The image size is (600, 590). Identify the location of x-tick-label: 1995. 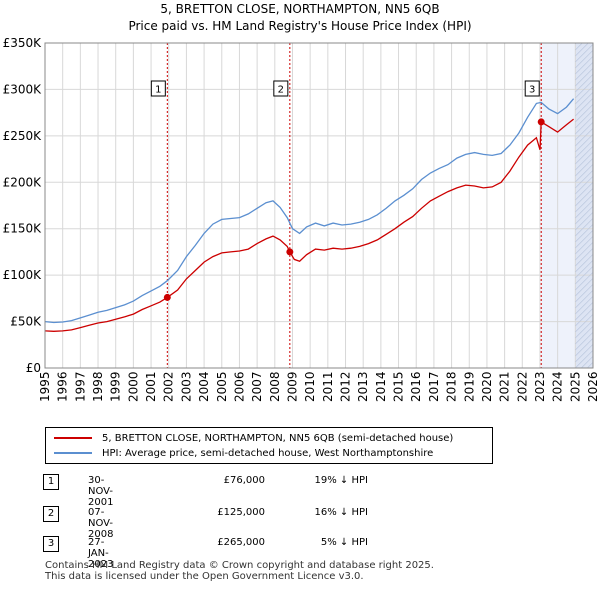
(45, 386).